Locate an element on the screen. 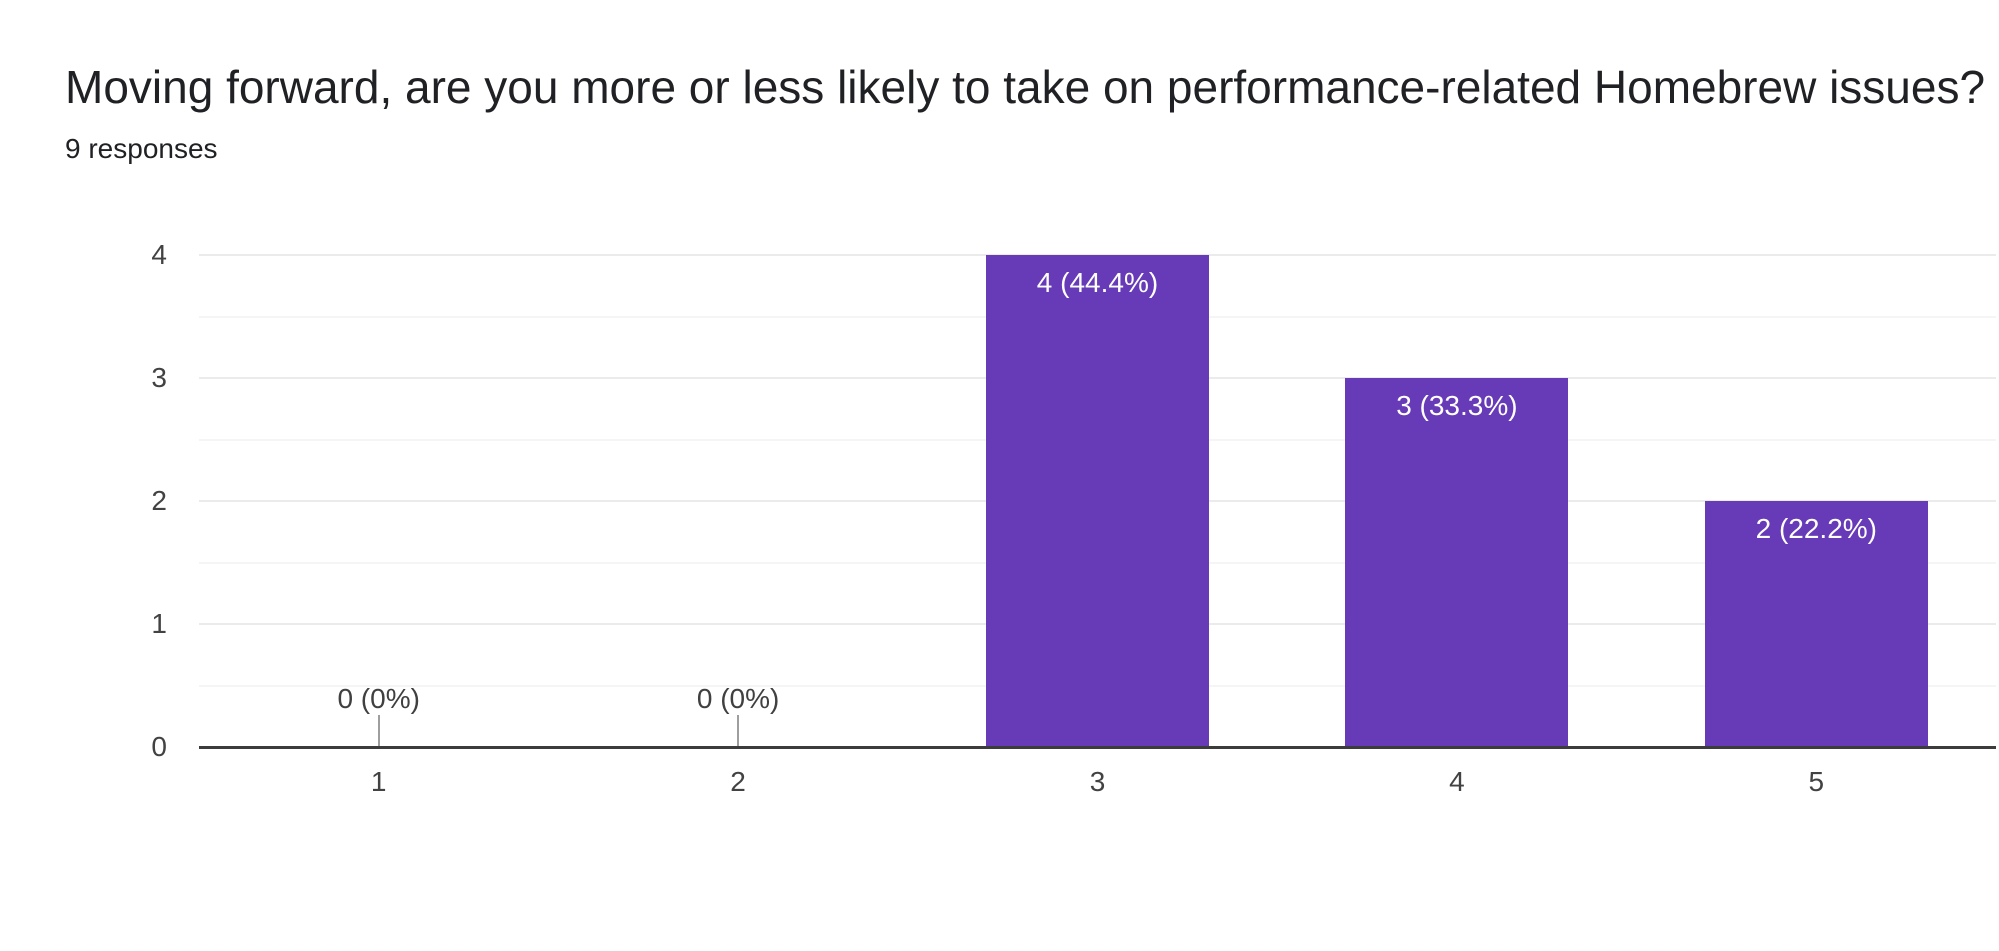  x-axis-label: 5 is located at coordinates (1816, 781).